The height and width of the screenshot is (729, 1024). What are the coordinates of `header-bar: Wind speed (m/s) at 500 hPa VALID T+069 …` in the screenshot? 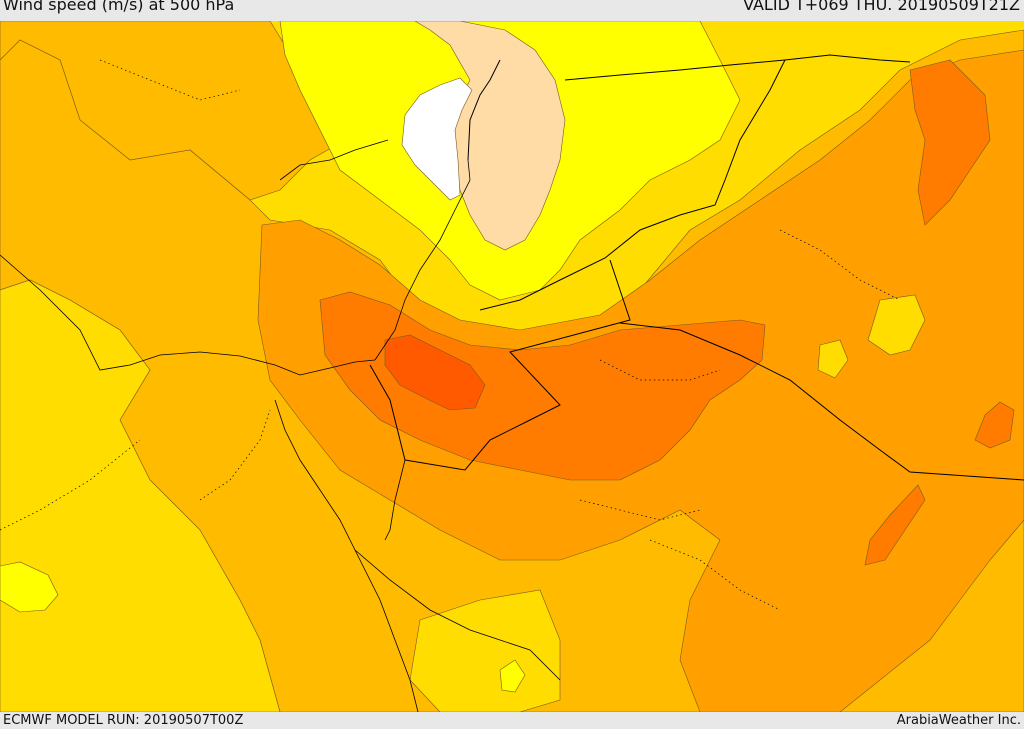 It's located at (512, 10).